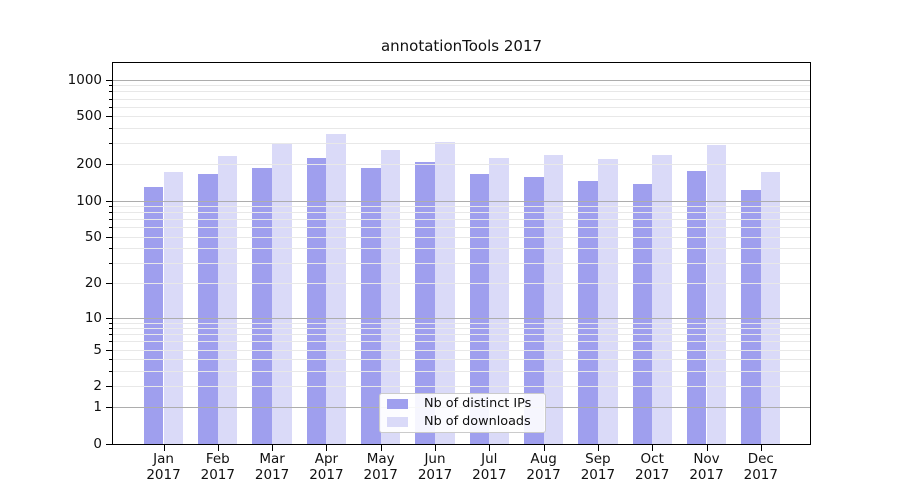 This screenshot has height=500, width=900. I want to click on legend-item-downloads: Nb of downloads, so click(462, 422).